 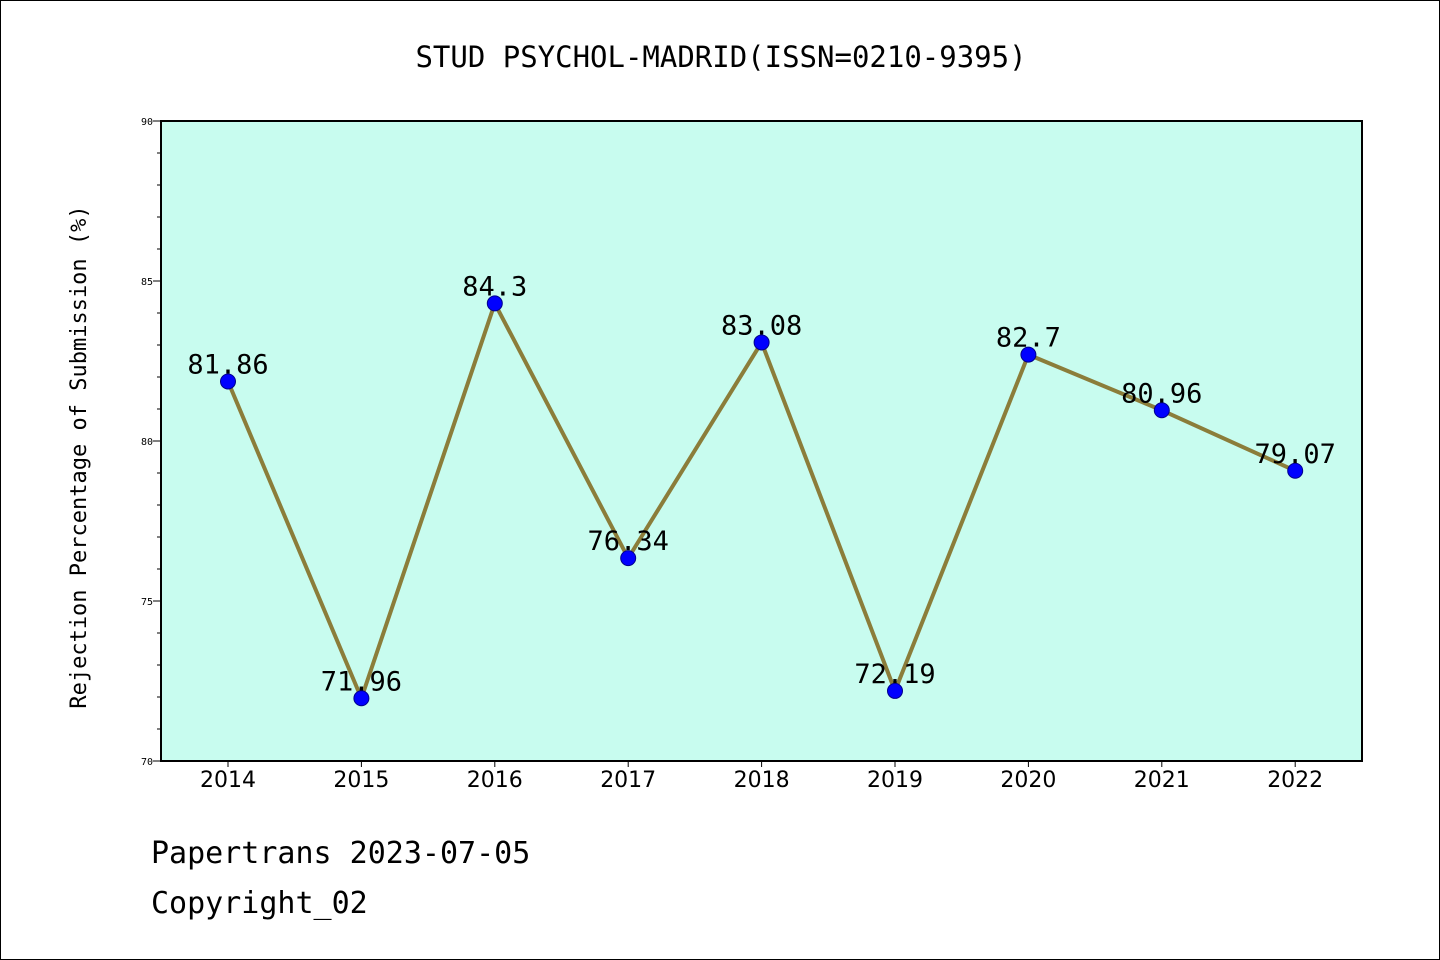 What do you see at coordinates (1295, 454) in the screenshot?
I see `data-label-2022: 79.07` at bounding box center [1295, 454].